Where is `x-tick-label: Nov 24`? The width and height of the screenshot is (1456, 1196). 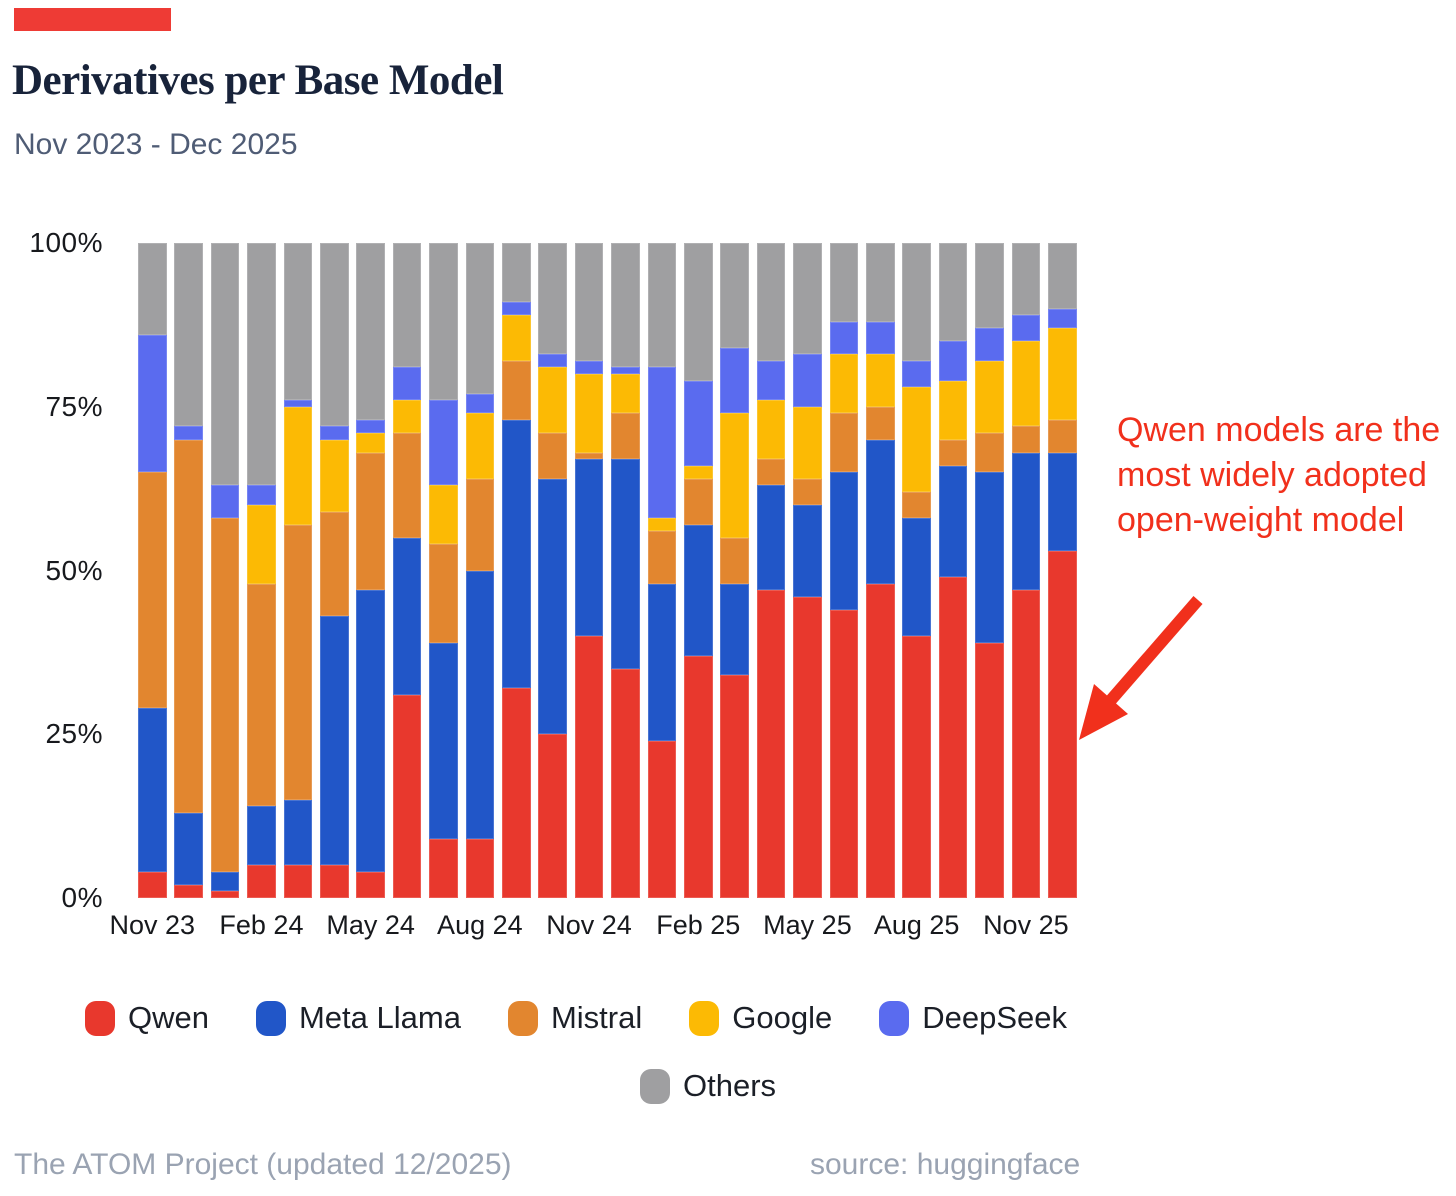
x-tick-label: Nov 24 is located at coordinates (589, 925).